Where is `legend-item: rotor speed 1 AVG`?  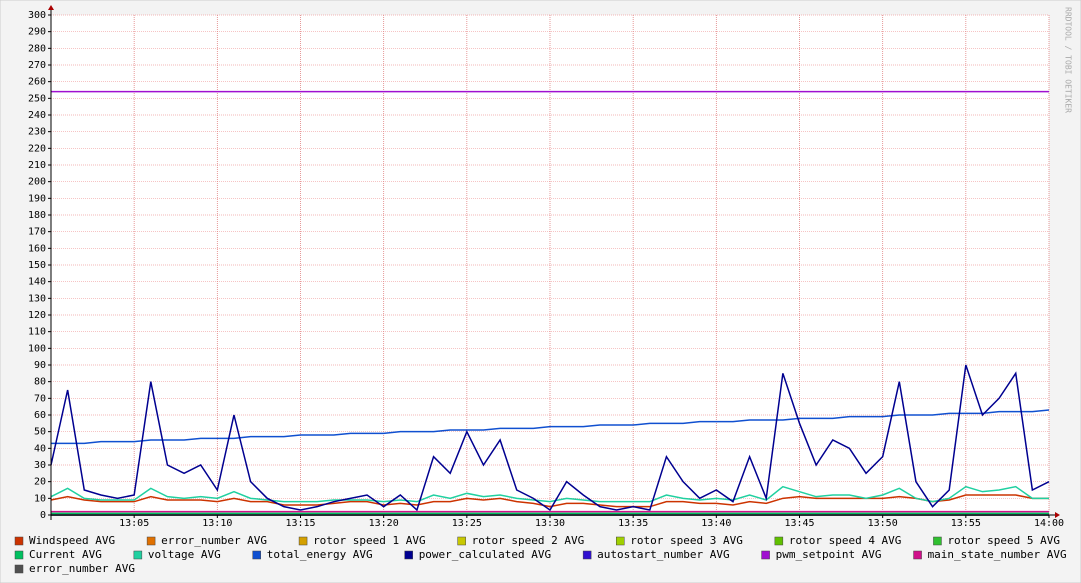 legend-item: rotor speed 1 AVG is located at coordinates (362, 540).